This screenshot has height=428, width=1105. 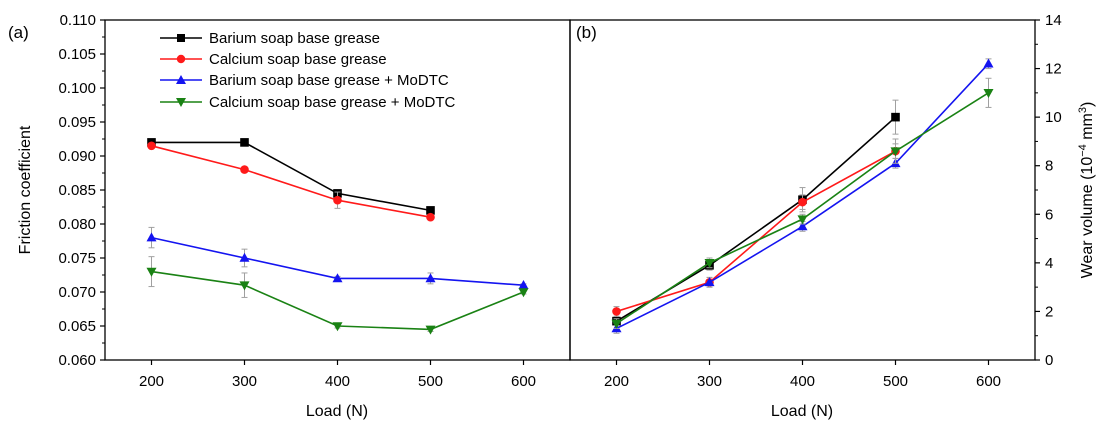 I want to click on panel-a-line-calcium-soap-base-grease, so click(x=291, y=181).